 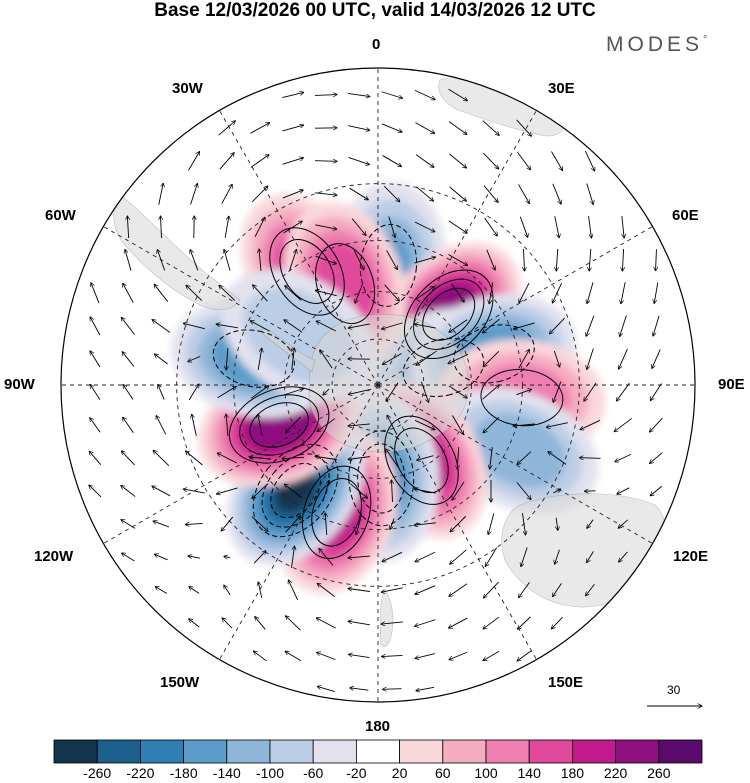 I want to click on latitude-circle, so click(x=378, y=385).